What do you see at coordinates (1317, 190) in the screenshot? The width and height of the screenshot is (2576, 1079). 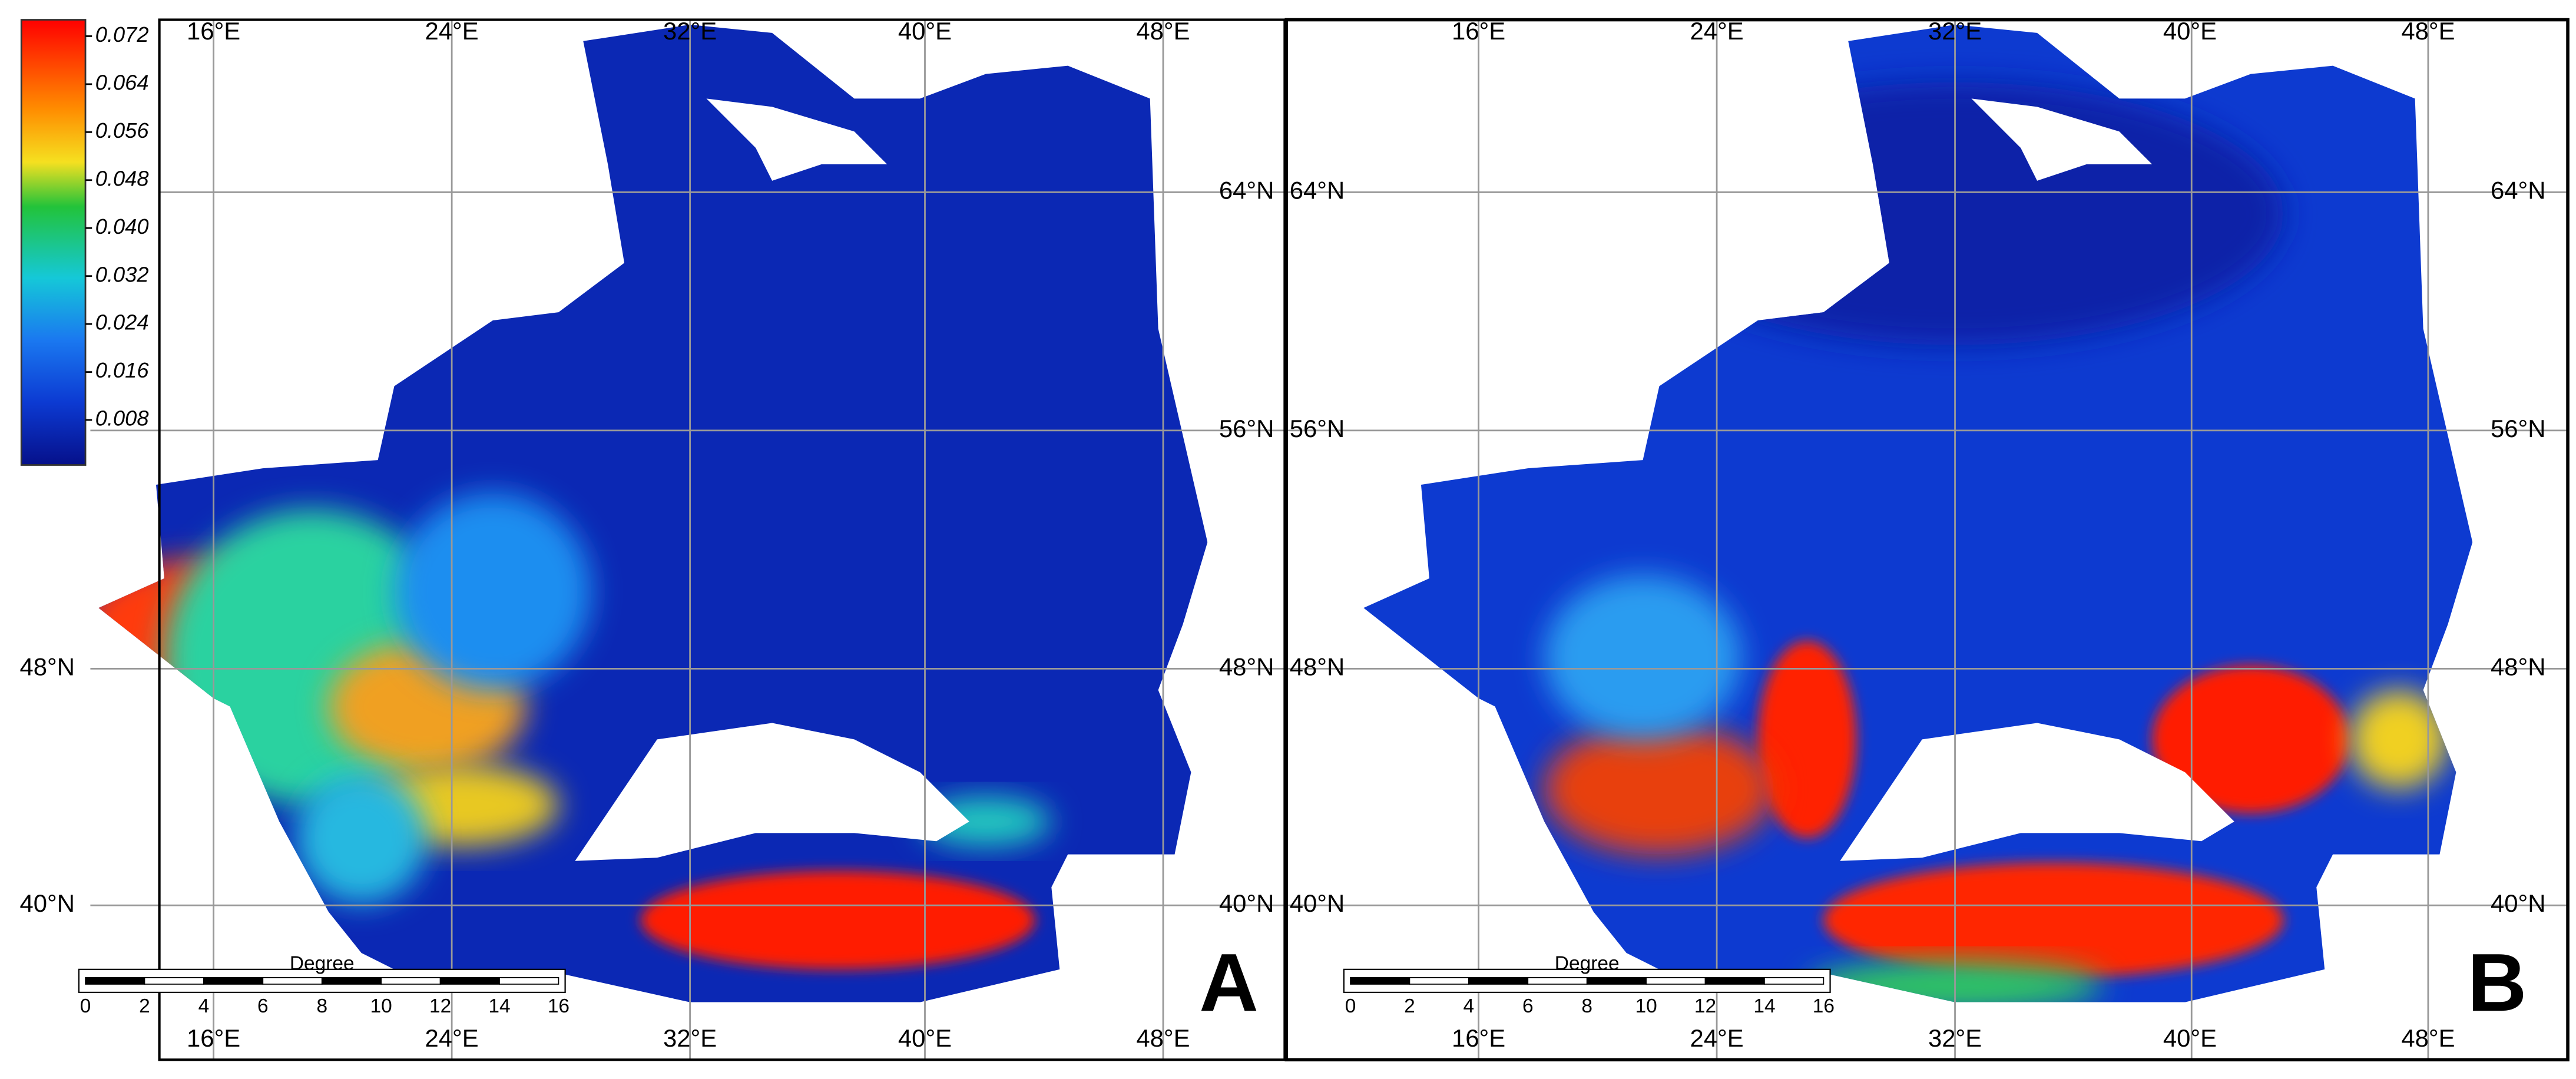 I see `lat-label-left: 64°N` at bounding box center [1317, 190].